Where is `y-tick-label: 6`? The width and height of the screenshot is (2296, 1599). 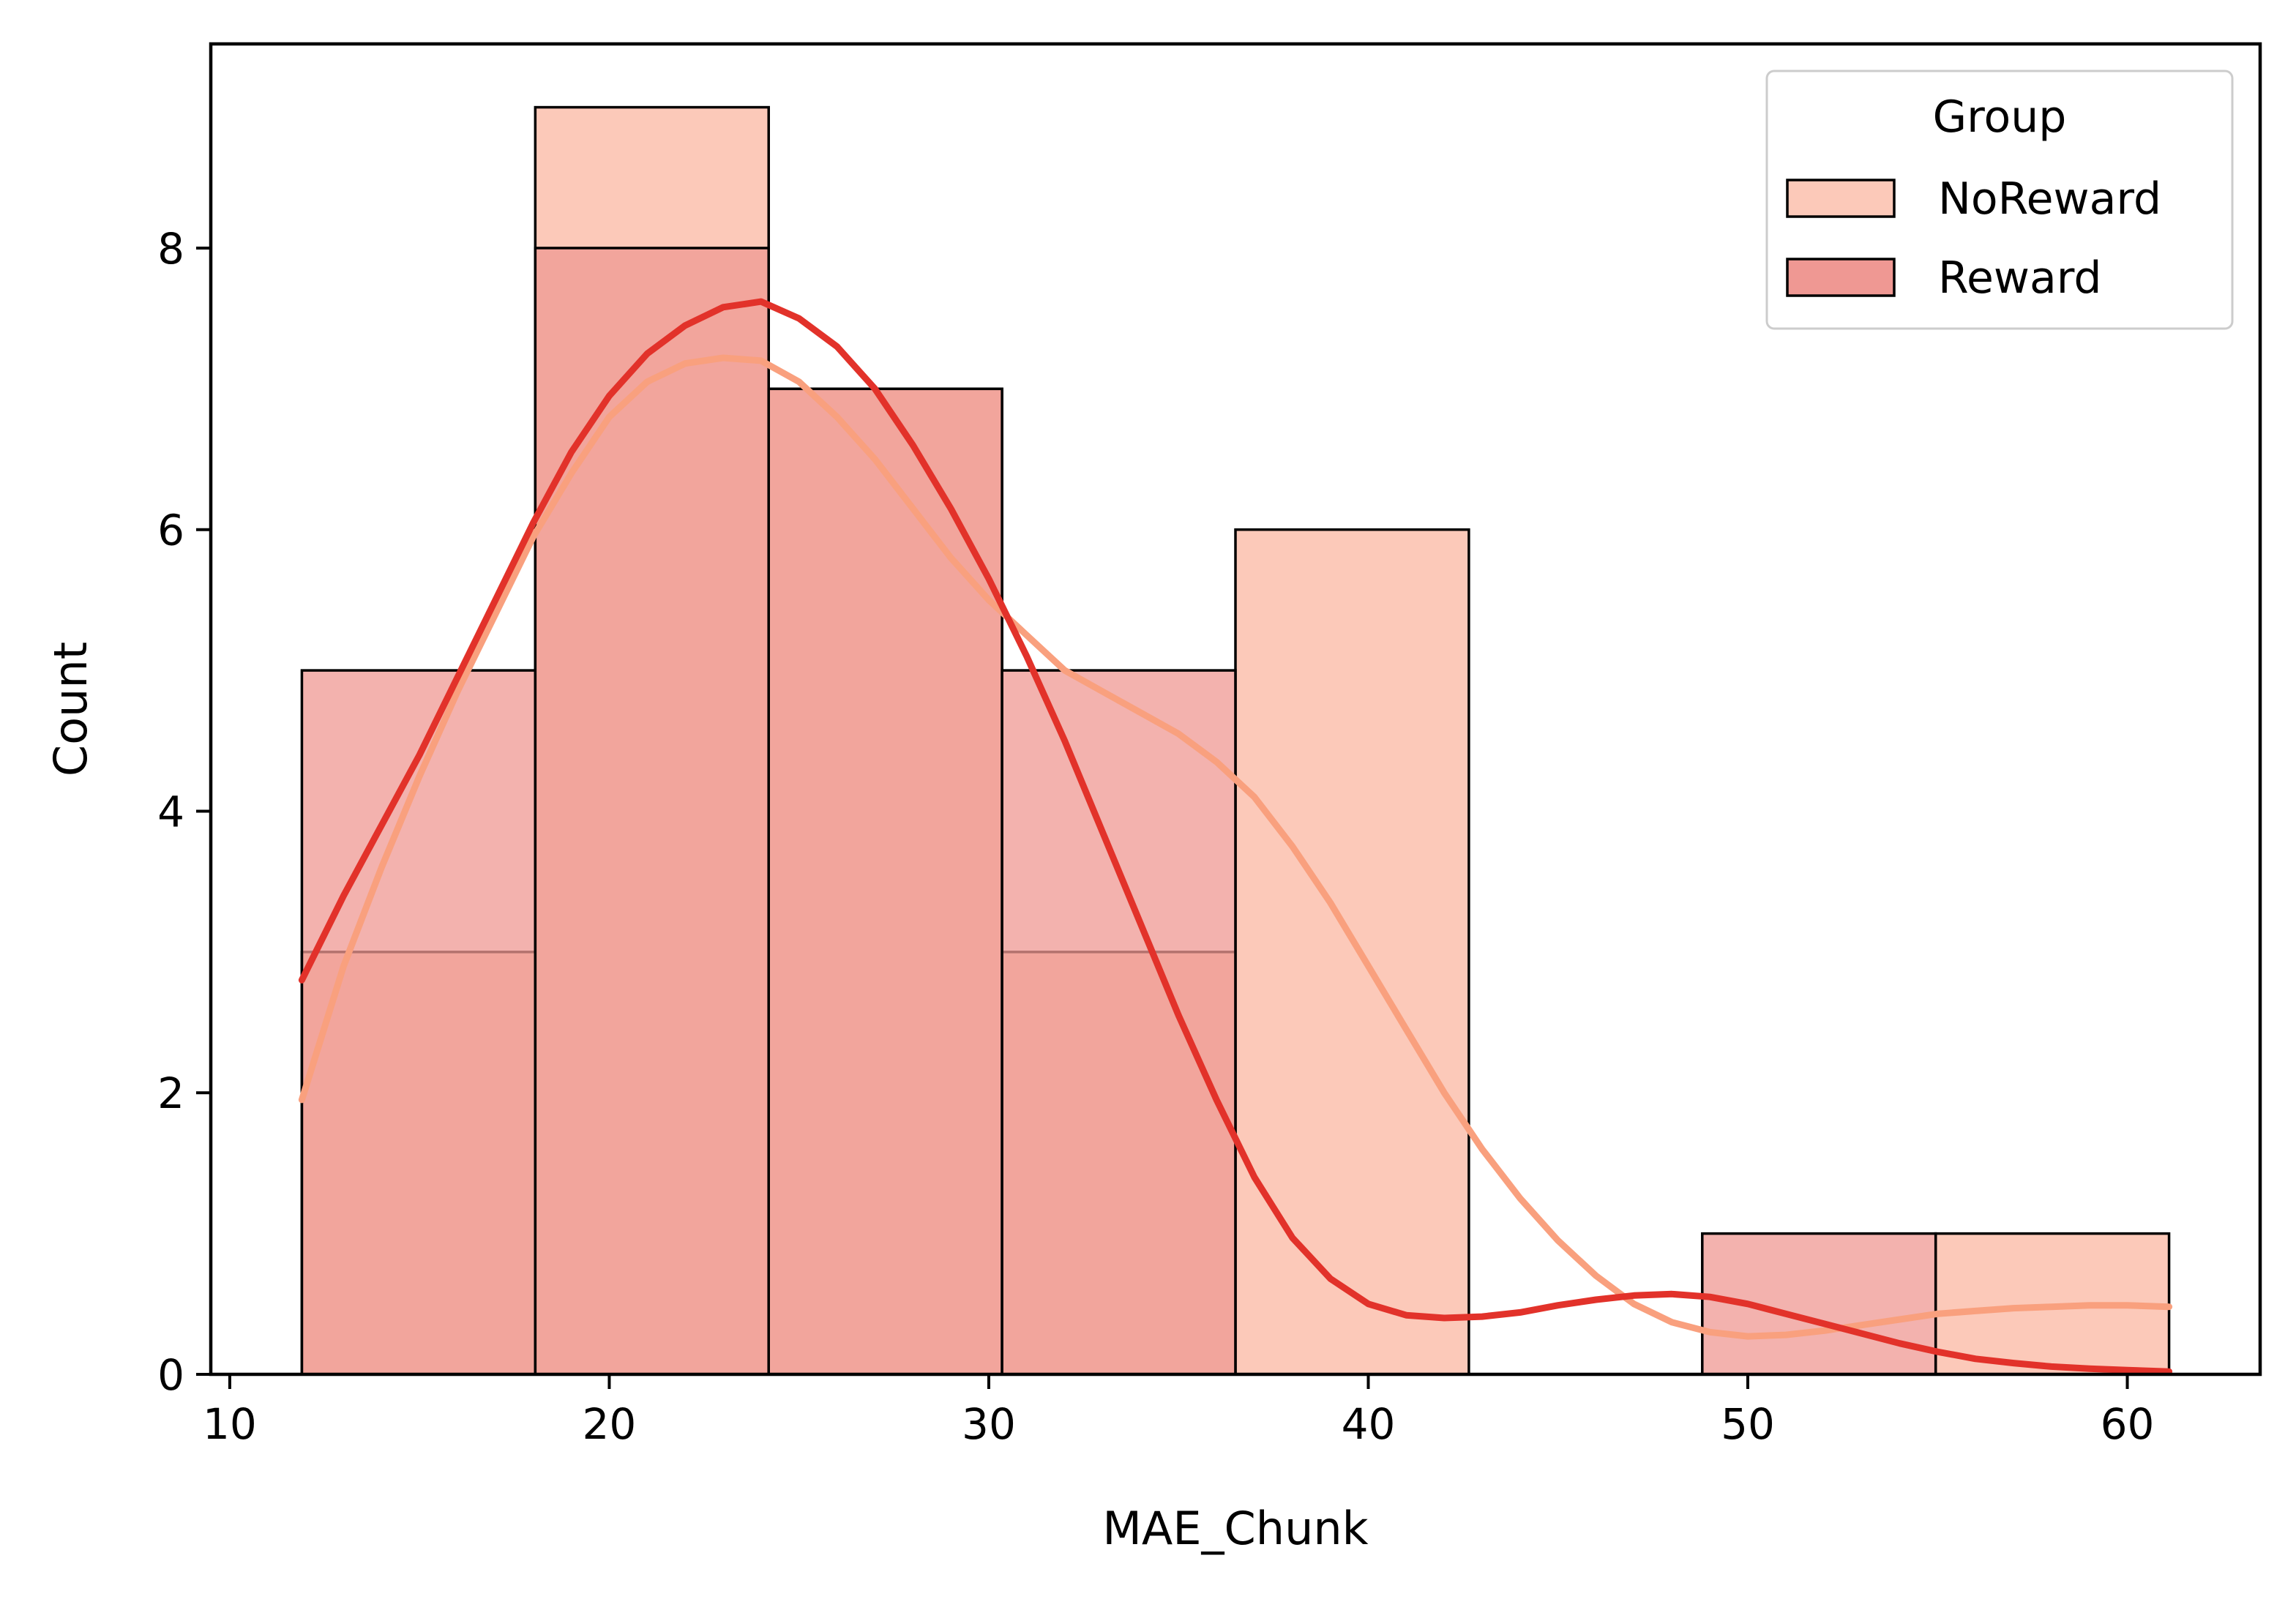 y-tick-label: 6 is located at coordinates (170, 530).